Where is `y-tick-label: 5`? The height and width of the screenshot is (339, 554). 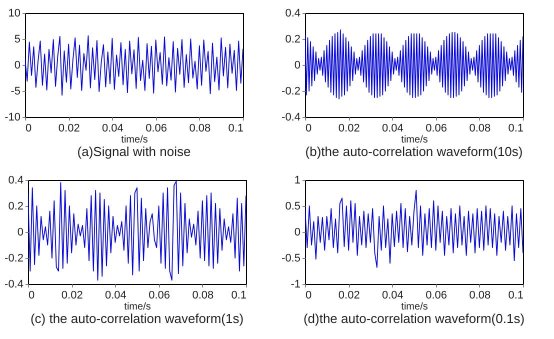
y-tick-label: 5 is located at coordinates (17, 40).